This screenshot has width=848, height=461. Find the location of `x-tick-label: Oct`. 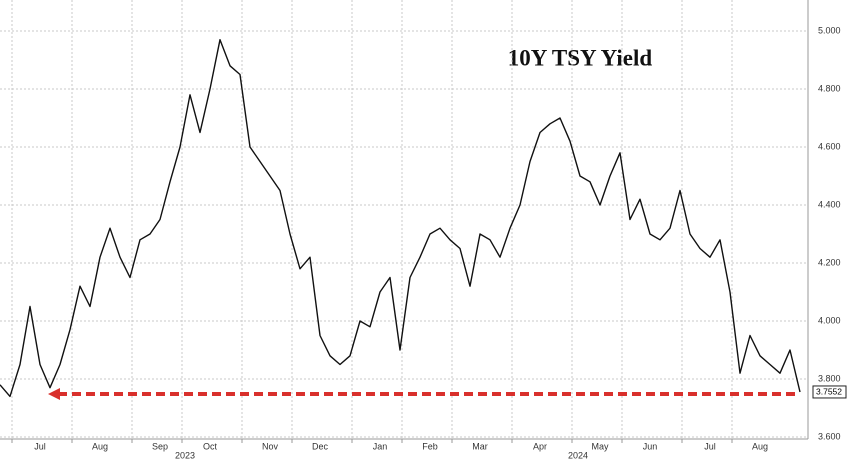

x-tick-label: Oct is located at coordinates (210, 446).